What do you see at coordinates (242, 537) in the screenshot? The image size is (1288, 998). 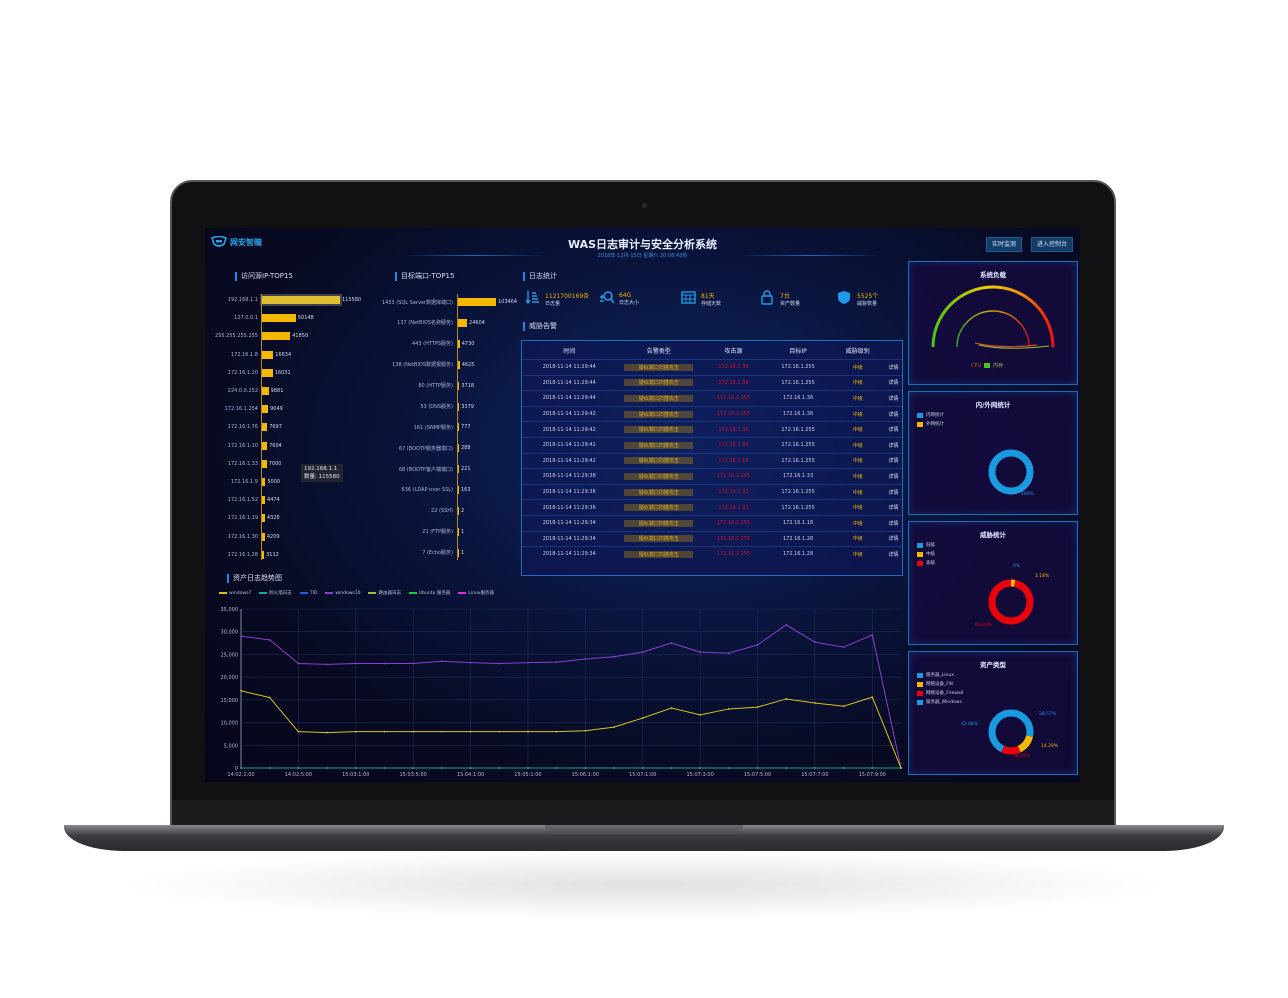 I see `ip-bar-row: 172.16.1.30 4209` at bounding box center [242, 537].